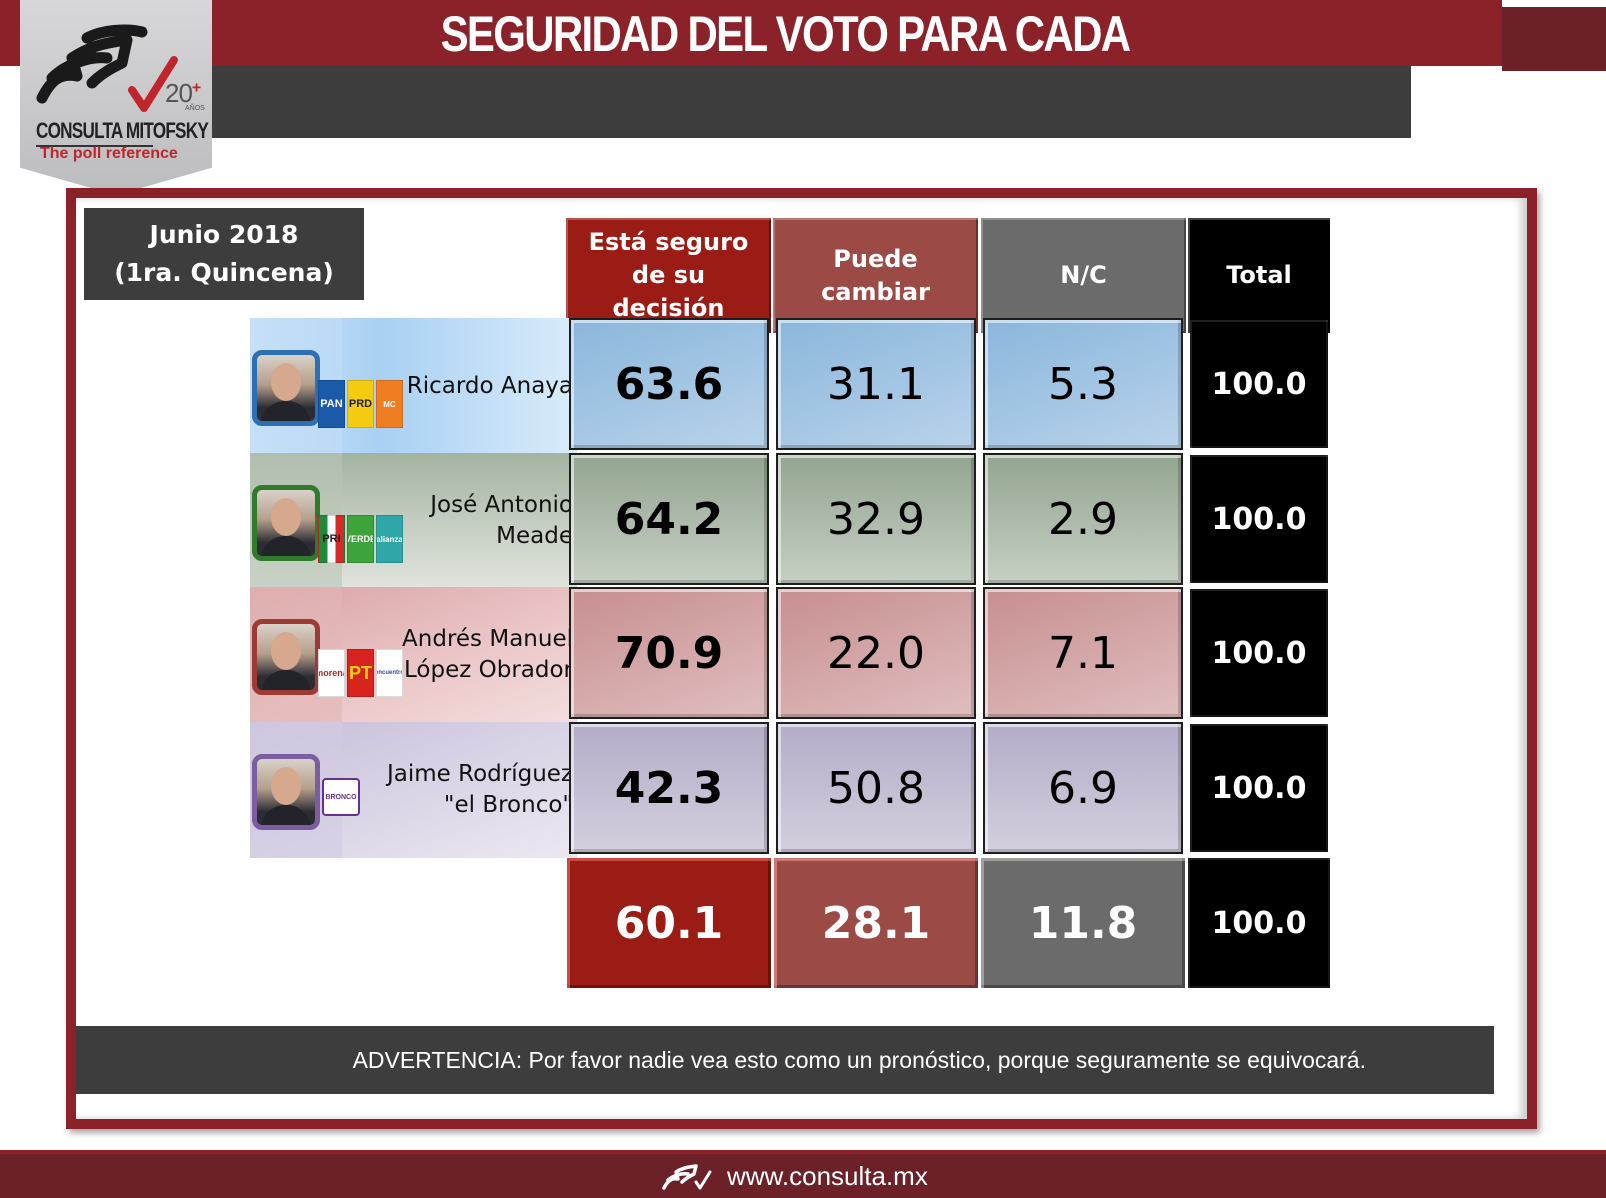 The width and height of the screenshot is (1606, 1198). I want to click on subtitle-bar, so click(810, 102).